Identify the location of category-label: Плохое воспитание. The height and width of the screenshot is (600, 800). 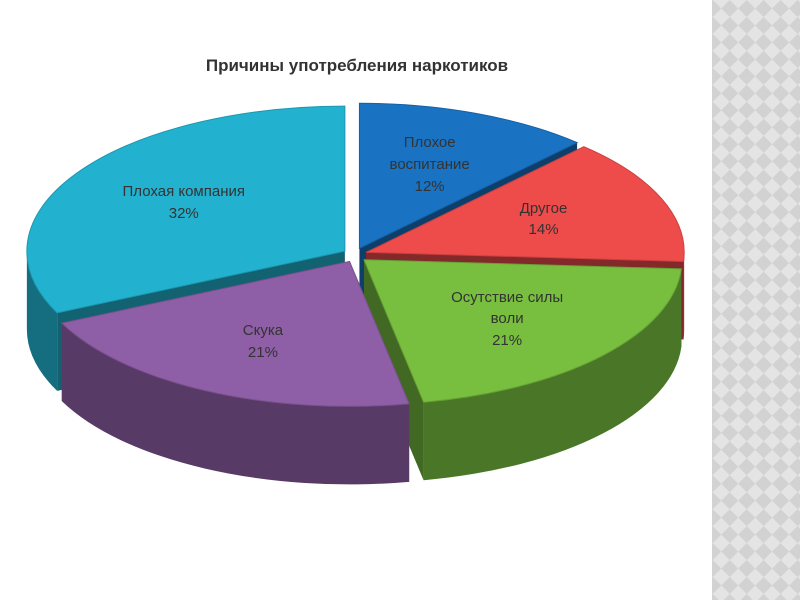
(429, 153).